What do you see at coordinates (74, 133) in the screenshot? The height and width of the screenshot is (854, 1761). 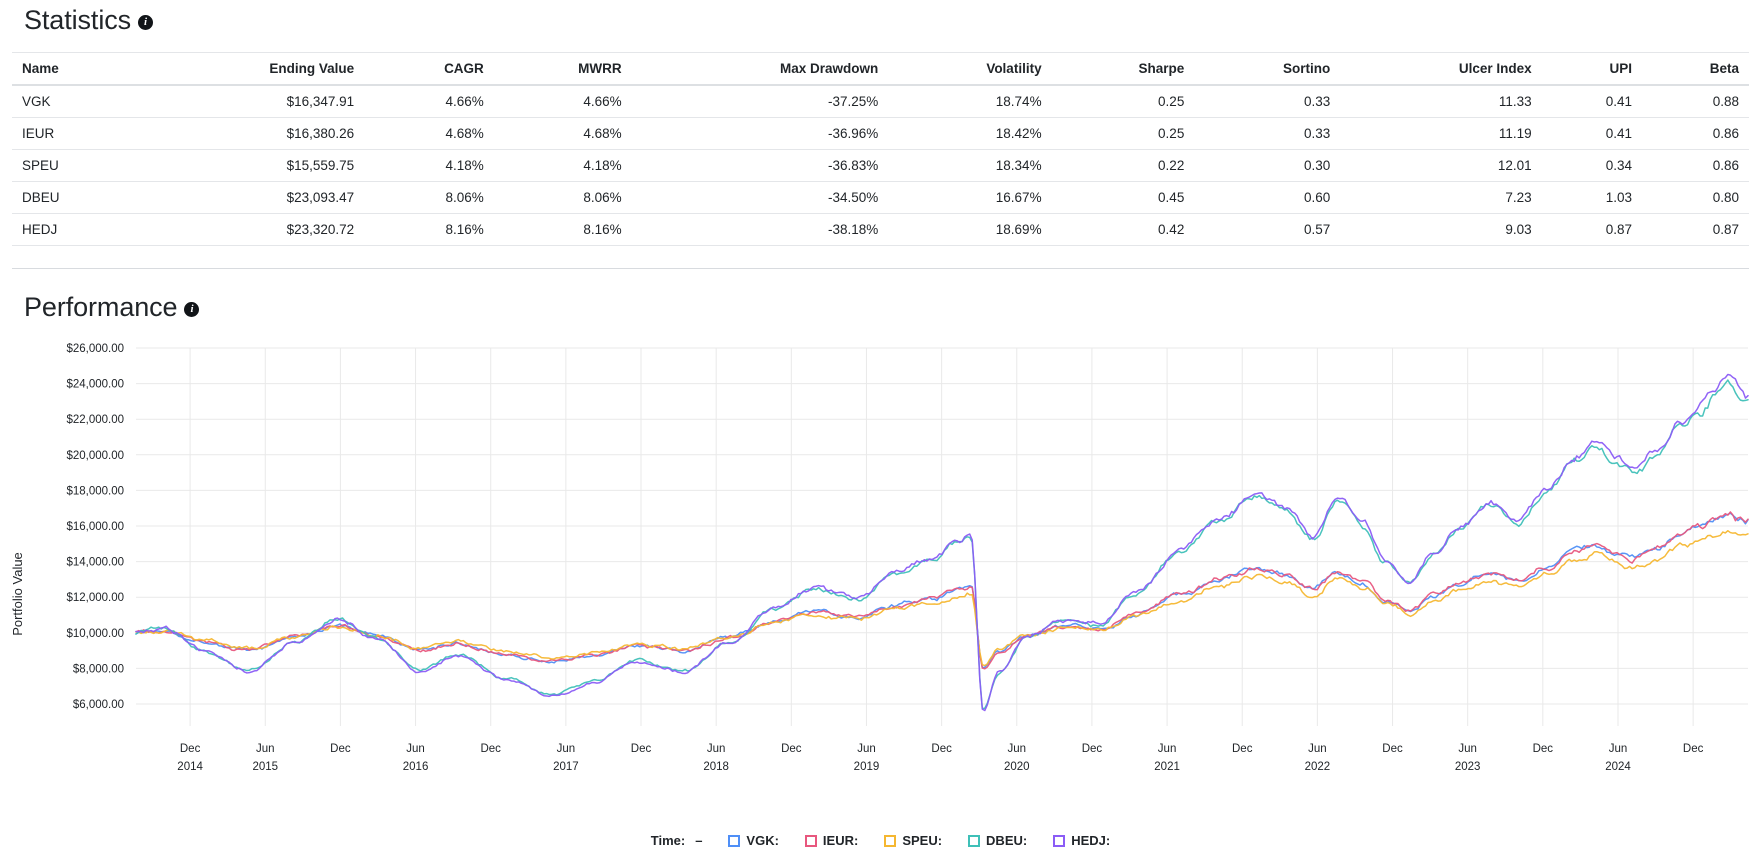 I see `cell-name: IEUR` at bounding box center [74, 133].